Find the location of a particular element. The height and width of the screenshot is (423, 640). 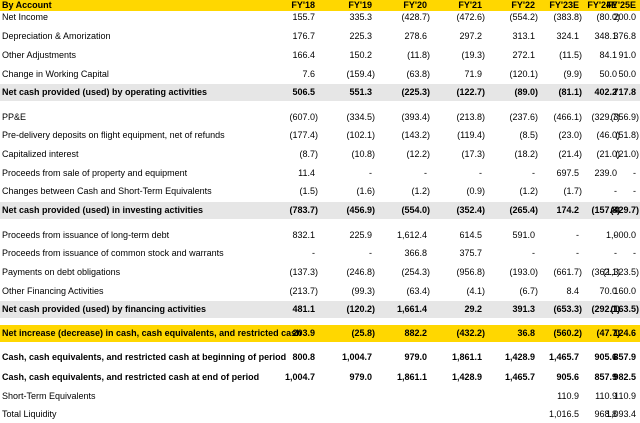

table-row: Short-Term Equivalents 110.9 110.9 110.9 is located at coordinates (320, 396).